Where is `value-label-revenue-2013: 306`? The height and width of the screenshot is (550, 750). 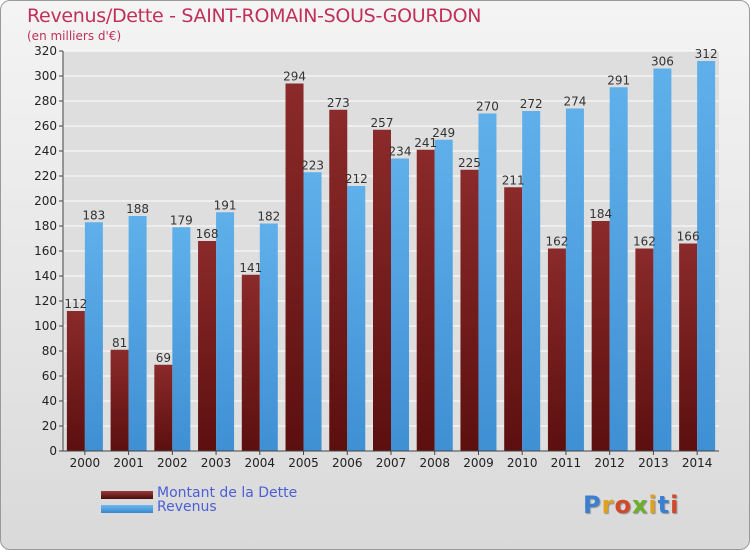 value-label-revenue-2013: 306 is located at coordinates (662, 62).